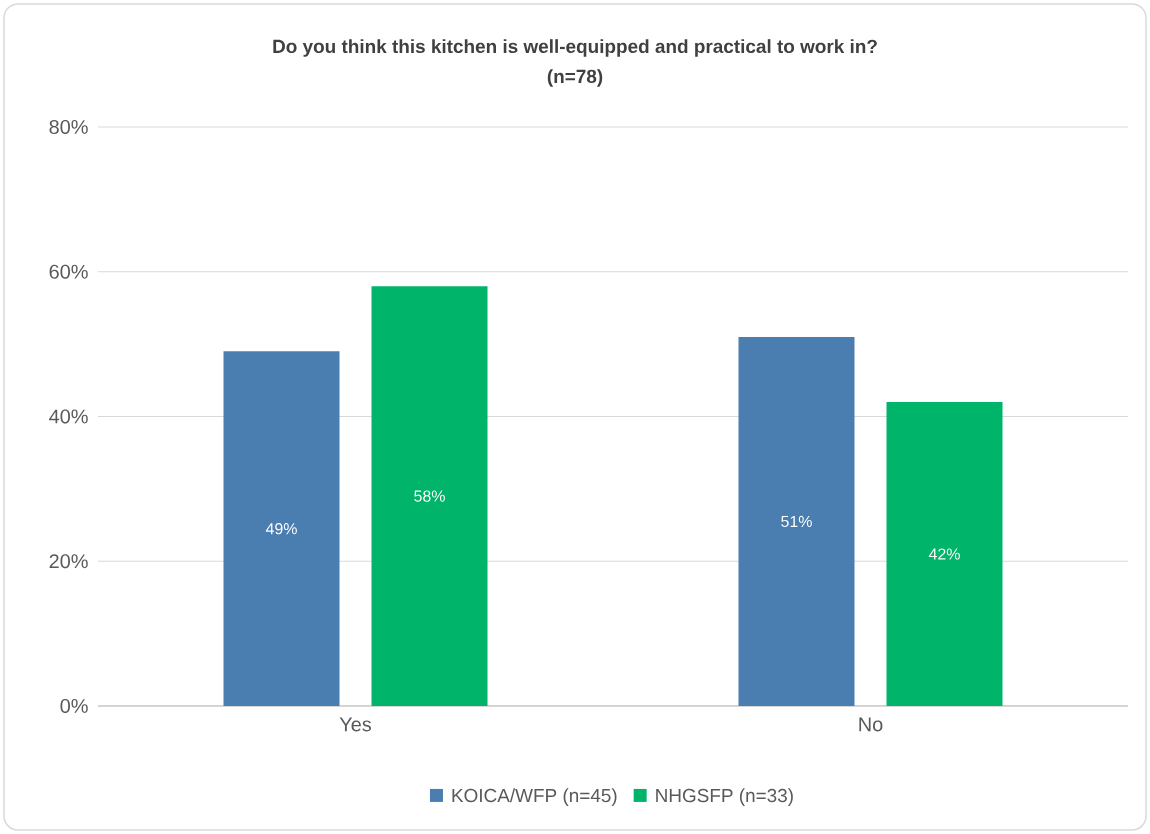  I want to click on y-tick-label: 40%, so click(68, 416).